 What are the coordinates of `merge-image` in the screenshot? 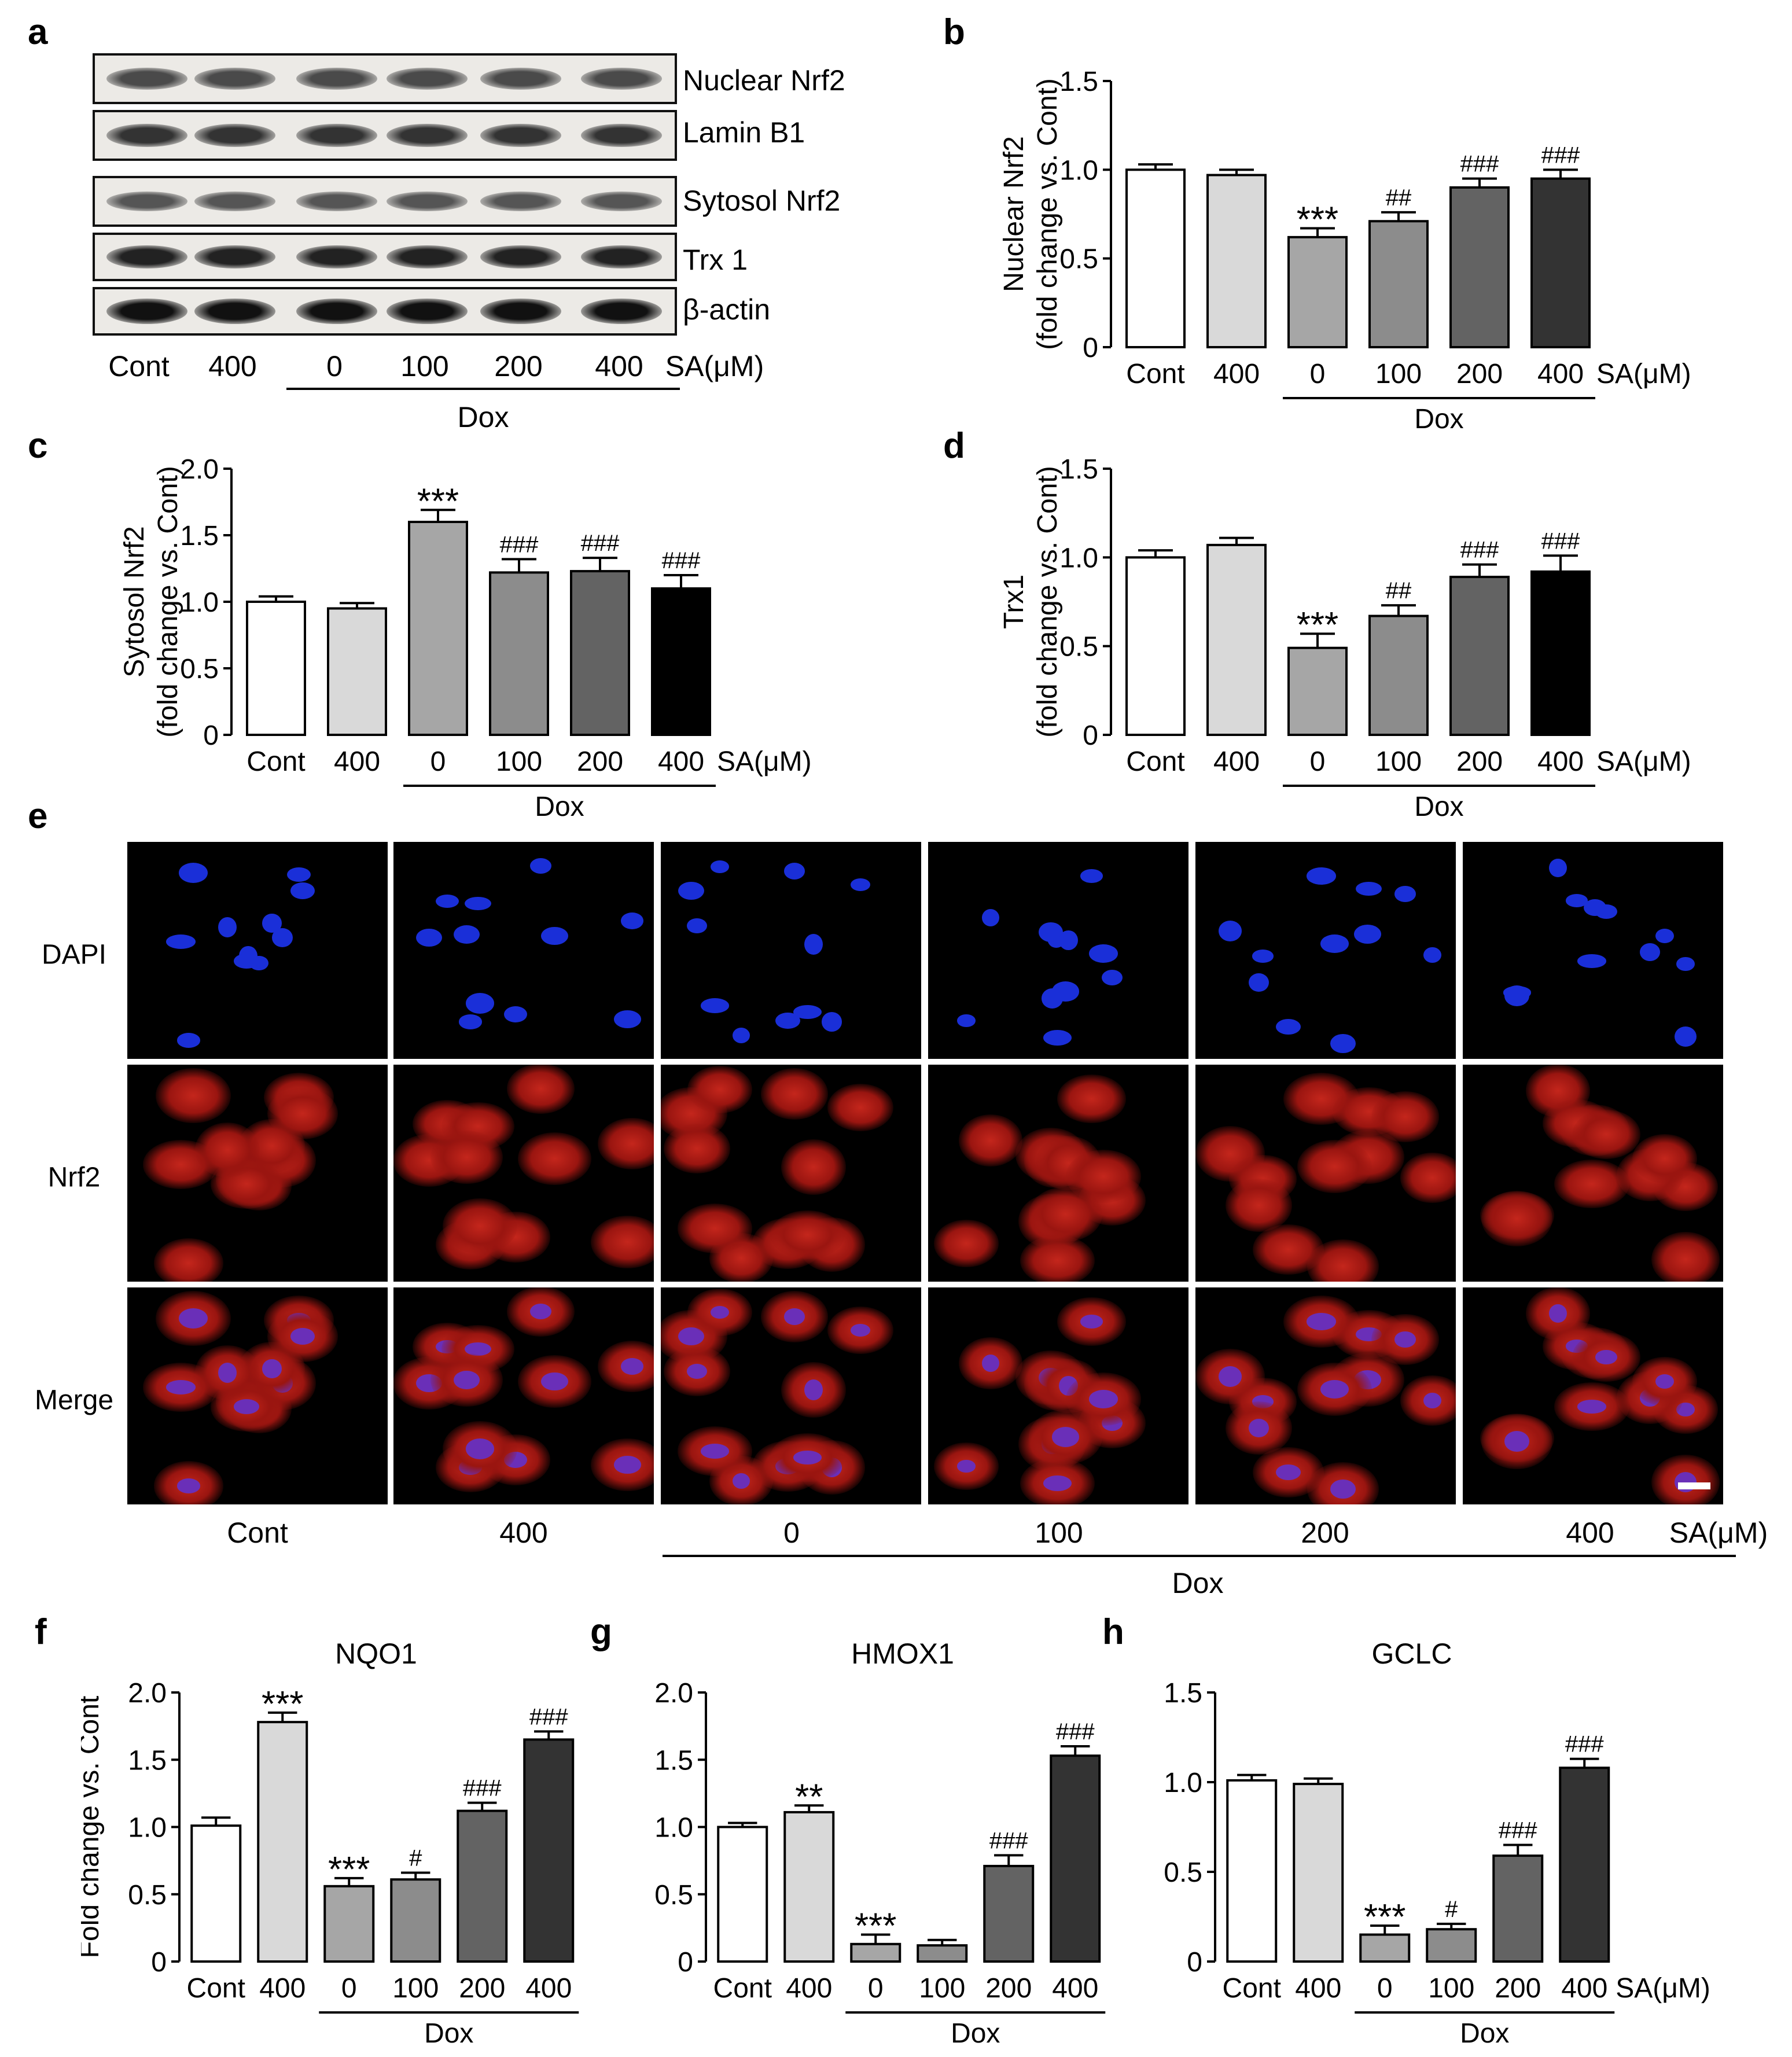 It's located at (257, 1396).